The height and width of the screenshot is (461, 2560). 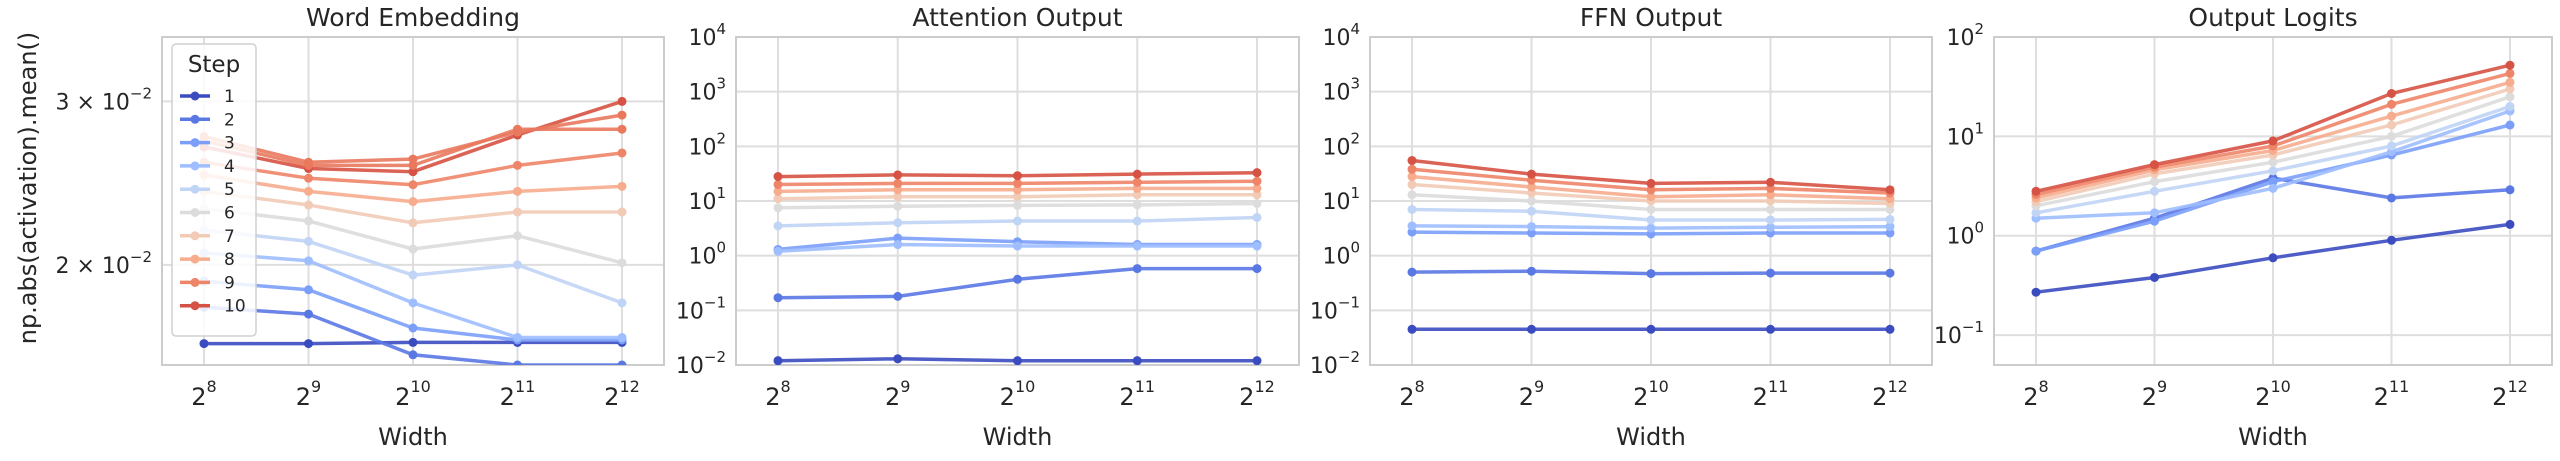 I want to click on chart-title: FFN Output, so click(x=1651, y=17).